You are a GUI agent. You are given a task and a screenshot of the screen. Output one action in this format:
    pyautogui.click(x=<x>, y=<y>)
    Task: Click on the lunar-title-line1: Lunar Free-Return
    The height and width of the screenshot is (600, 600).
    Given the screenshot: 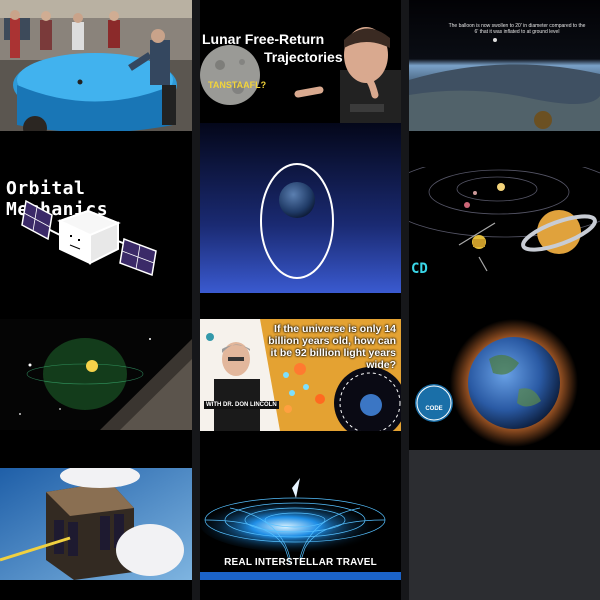 What is the action you would take?
    pyautogui.click(x=263, y=39)
    